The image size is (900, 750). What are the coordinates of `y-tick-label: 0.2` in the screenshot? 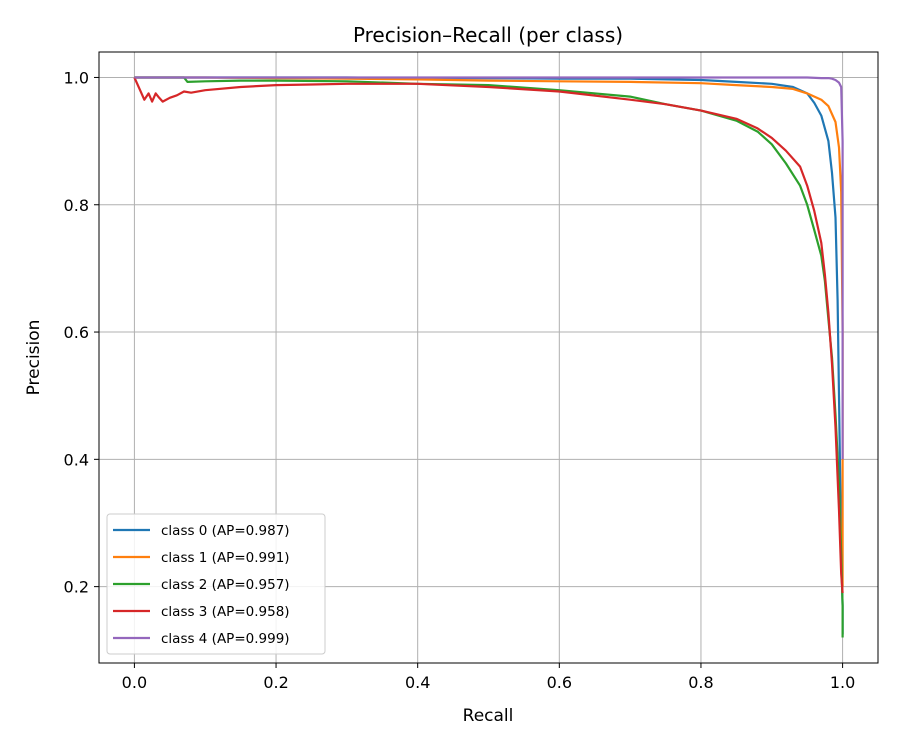 It's located at (76, 587).